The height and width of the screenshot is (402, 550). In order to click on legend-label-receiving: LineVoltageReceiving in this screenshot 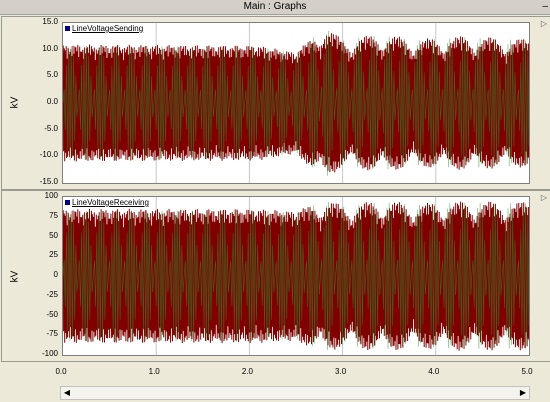, I will do `click(110, 202)`.